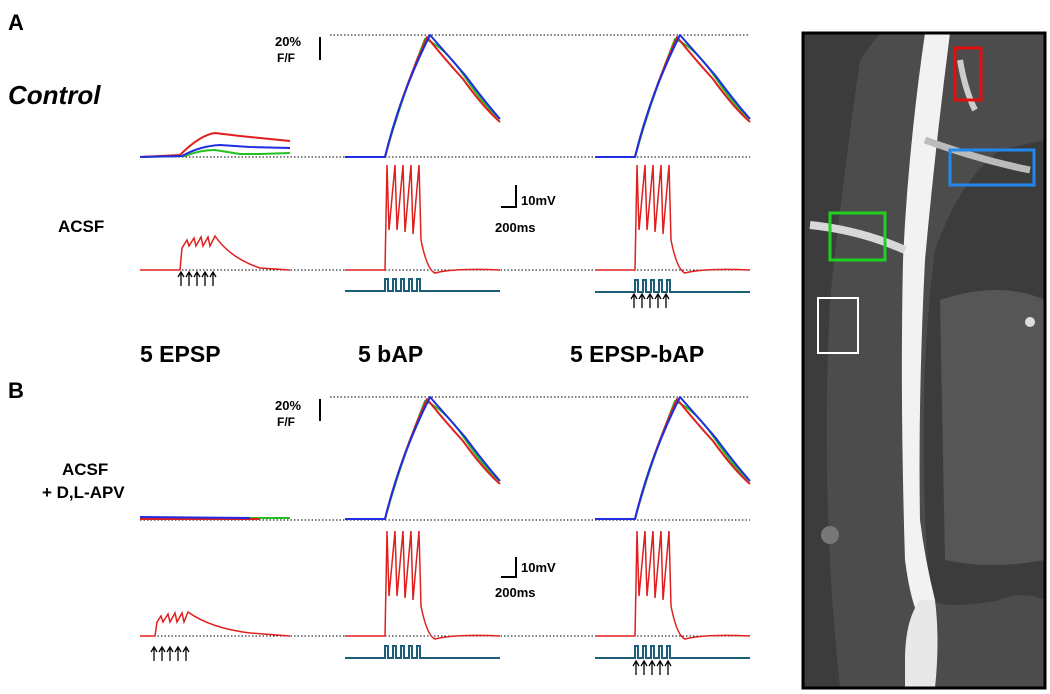 The height and width of the screenshot is (694, 1050). I want to click on panel-label: A, so click(16, 22).